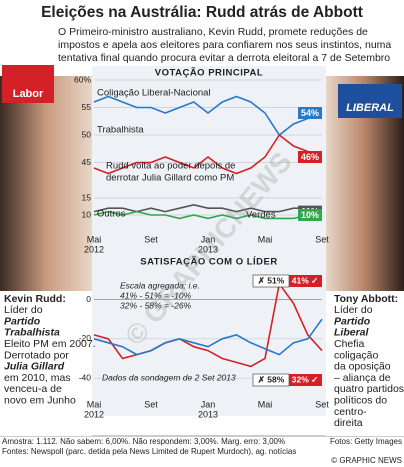  Describe the element at coordinates (362, 367) in the screenshot. I see `right-text-line: da oposição` at that location.